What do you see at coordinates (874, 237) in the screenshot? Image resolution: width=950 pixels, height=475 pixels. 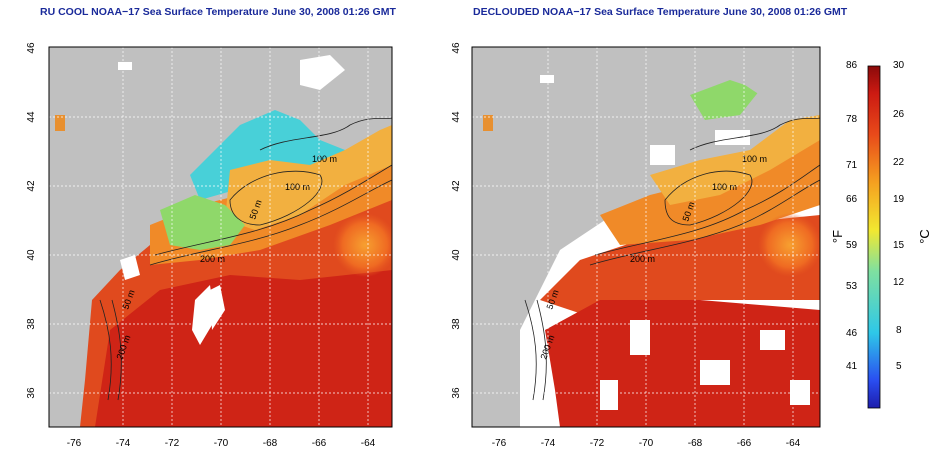 I see `colorbar` at bounding box center [874, 237].